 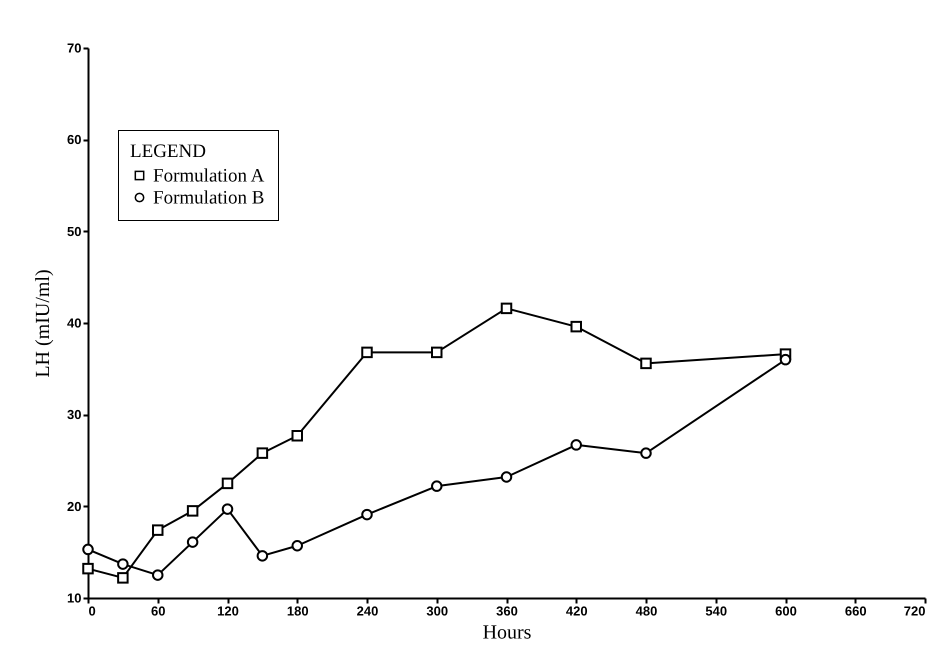 I want to click on y-tick-label: 20, so click(x=74, y=506).